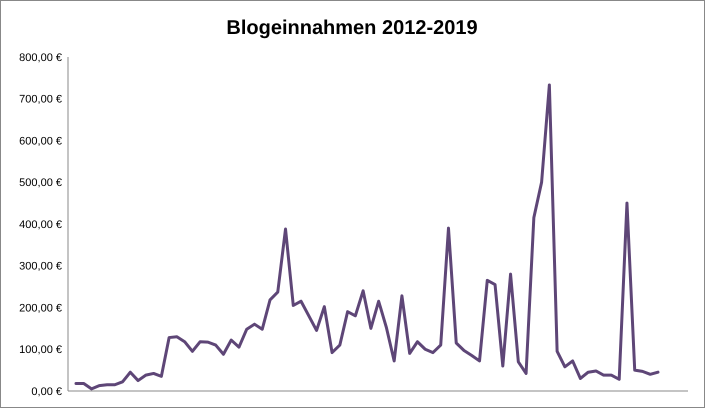 The image size is (705, 408). What do you see at coordinates (352, 28) in the screenshot?
I see `chart-title: Blogeinnahmen 2012-2019` at bounding box center [352, 28].